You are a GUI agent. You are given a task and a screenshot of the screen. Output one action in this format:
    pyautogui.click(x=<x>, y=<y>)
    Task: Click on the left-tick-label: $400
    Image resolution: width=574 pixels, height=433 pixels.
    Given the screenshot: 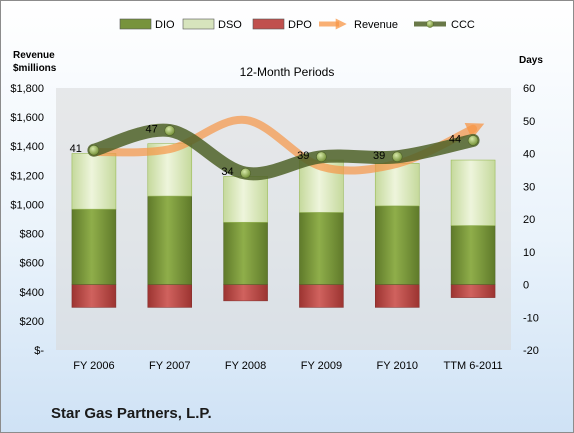 What is the action you would take?
    pyautogui.click(x=32, y=293)
    